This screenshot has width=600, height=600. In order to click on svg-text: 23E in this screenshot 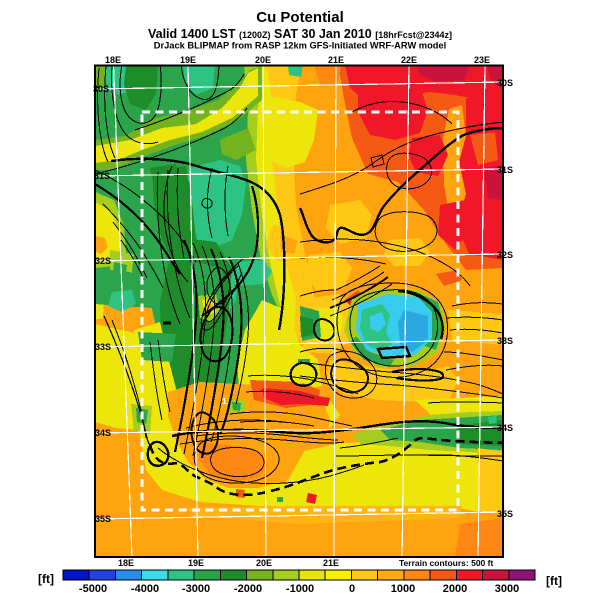, I will do `click(482, 60)`.